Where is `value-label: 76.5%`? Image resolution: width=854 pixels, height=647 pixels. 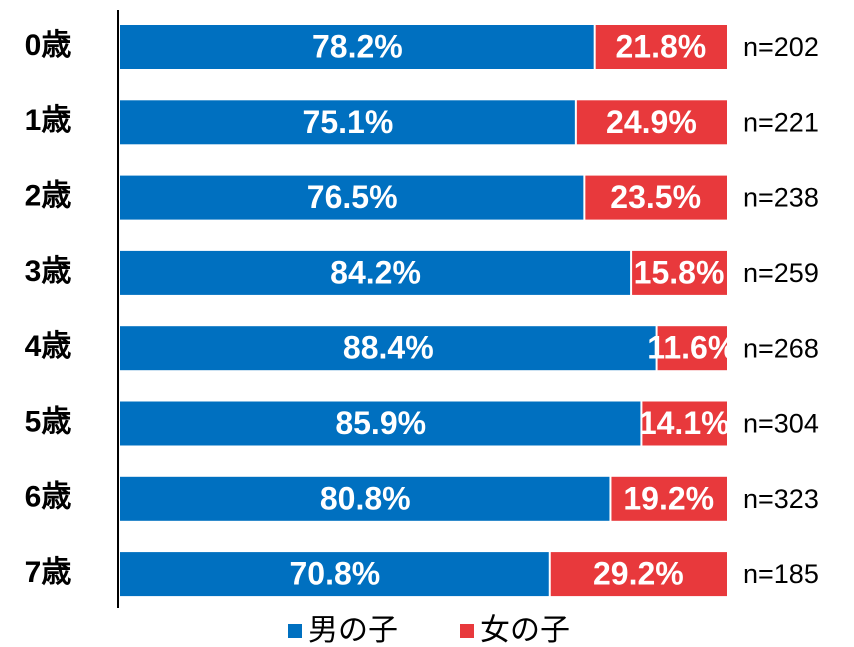 value-label: 76.5% is located at coordinates (352, 197).